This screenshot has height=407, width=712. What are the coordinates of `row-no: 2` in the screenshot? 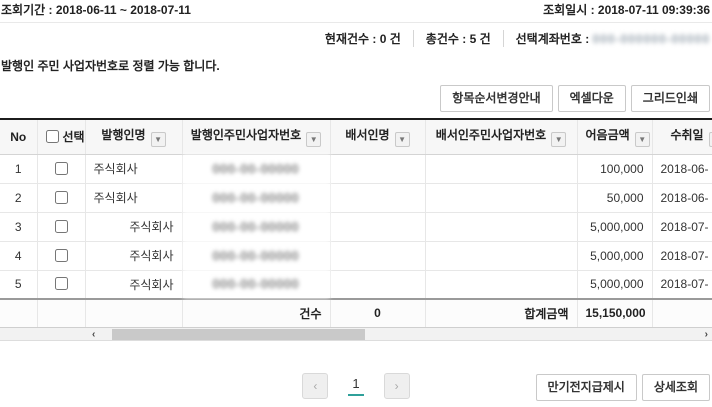 It's located at (19, 198).